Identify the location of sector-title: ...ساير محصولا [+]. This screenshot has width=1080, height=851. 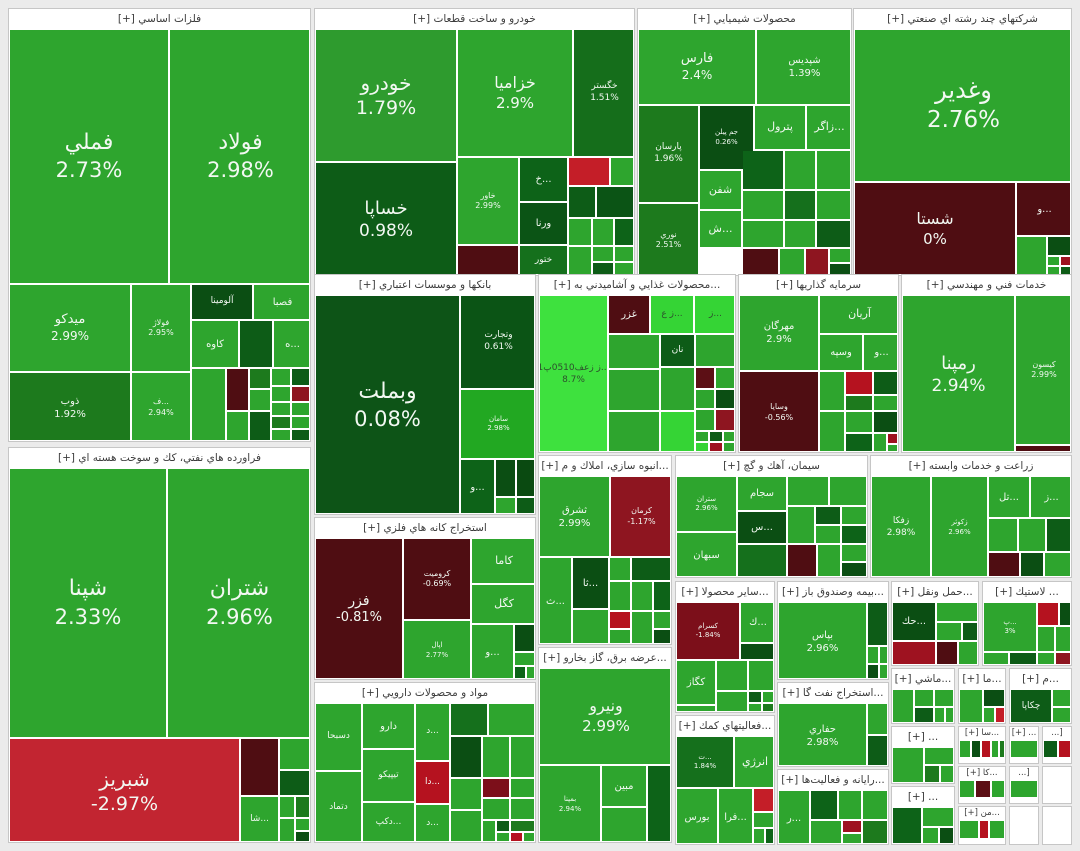
(725, 592).